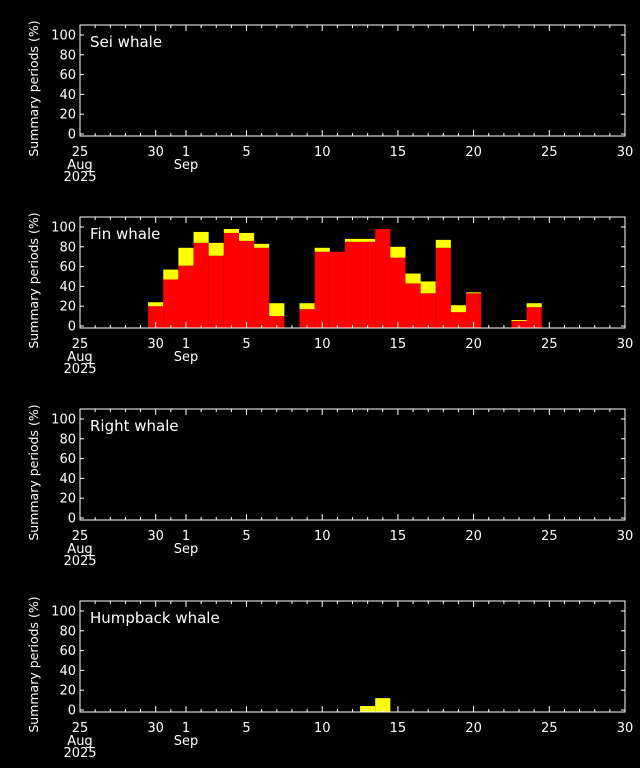 Image resolution: width=640 pixels, height=768 pixels. I want to click on panel-title: Fin whale, so click(125, 234).